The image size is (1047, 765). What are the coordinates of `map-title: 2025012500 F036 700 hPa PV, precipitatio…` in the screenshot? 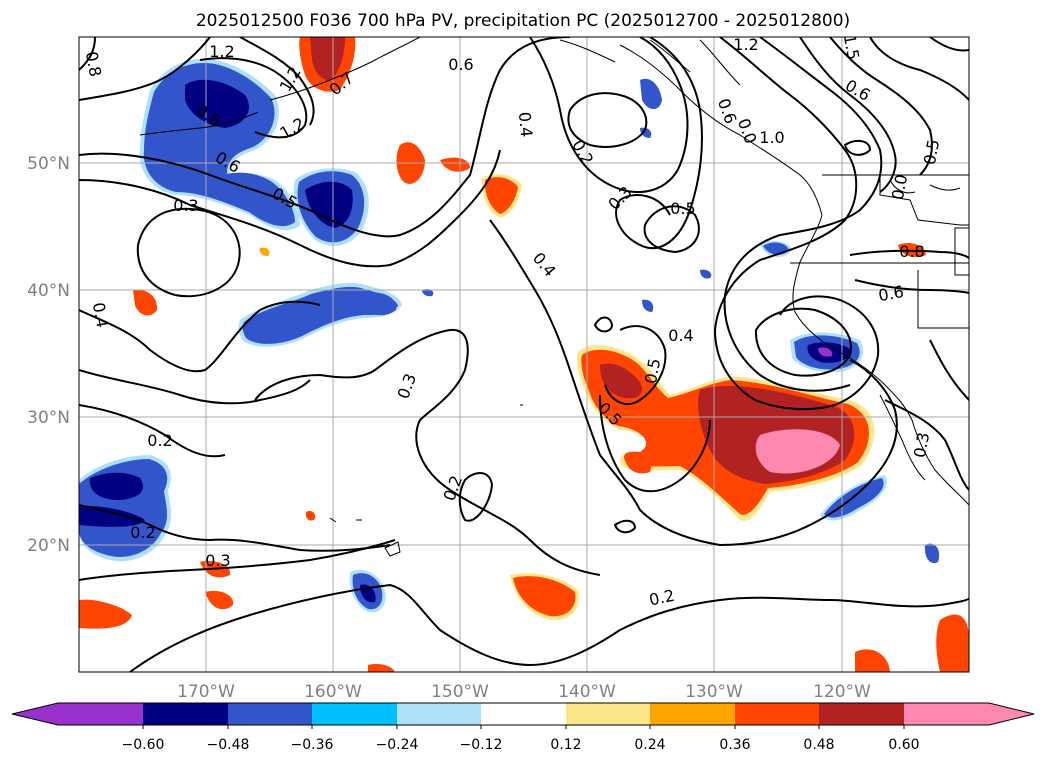 It's located at (523, 21).